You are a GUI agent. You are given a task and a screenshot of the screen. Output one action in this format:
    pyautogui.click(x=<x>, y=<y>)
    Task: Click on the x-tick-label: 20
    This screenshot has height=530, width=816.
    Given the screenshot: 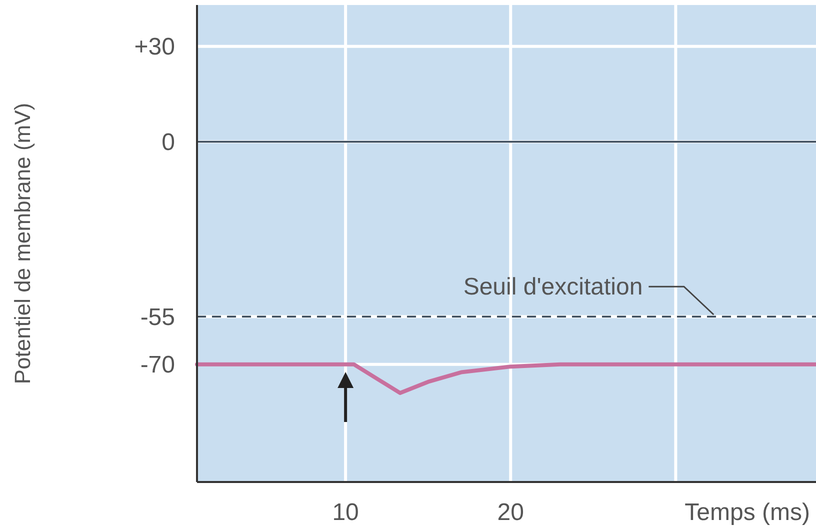 What is the action you would take?
    pyautogui.click(x=510, y=512)
    